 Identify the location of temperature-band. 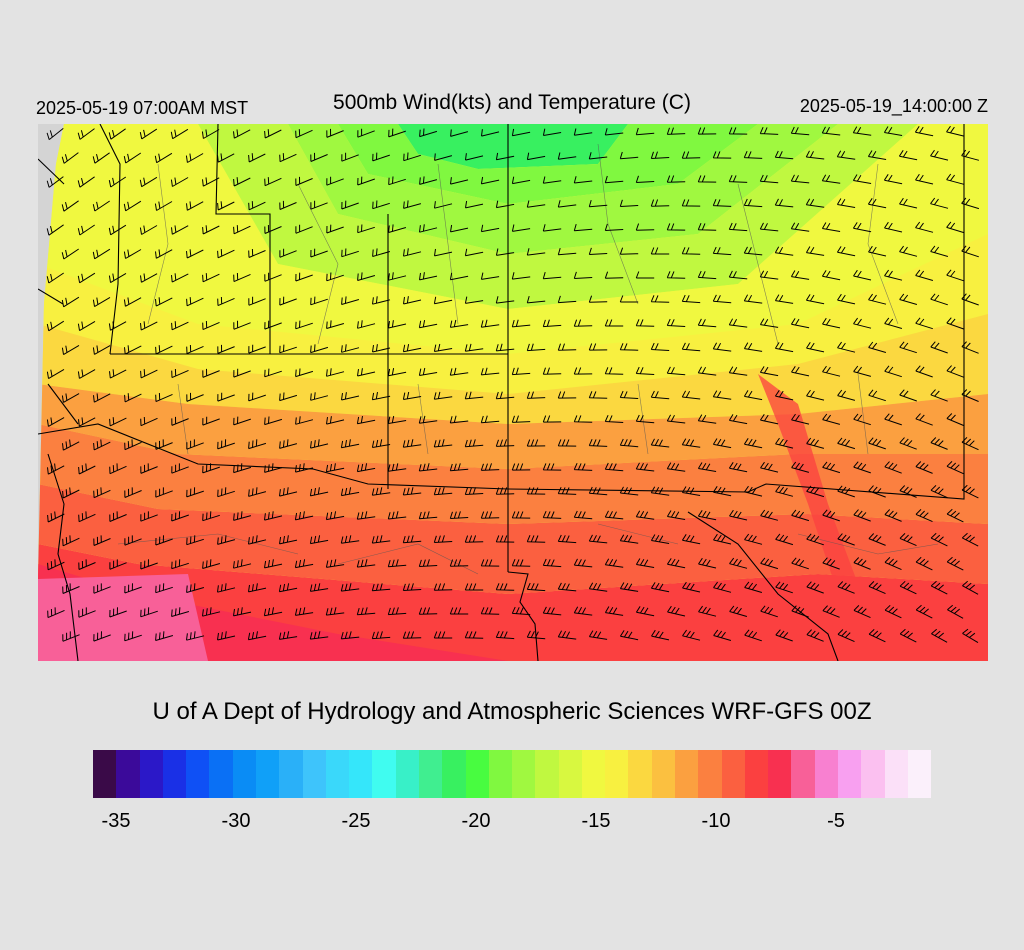
(513, 426).